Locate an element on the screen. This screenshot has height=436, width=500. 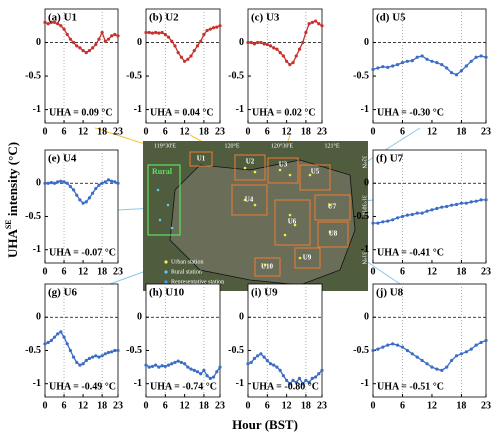
panel: -1 -0.5 0 0 6 12 18 23 (i) U9 UHA = -0.80 °C is located at coordinates (277, 347).